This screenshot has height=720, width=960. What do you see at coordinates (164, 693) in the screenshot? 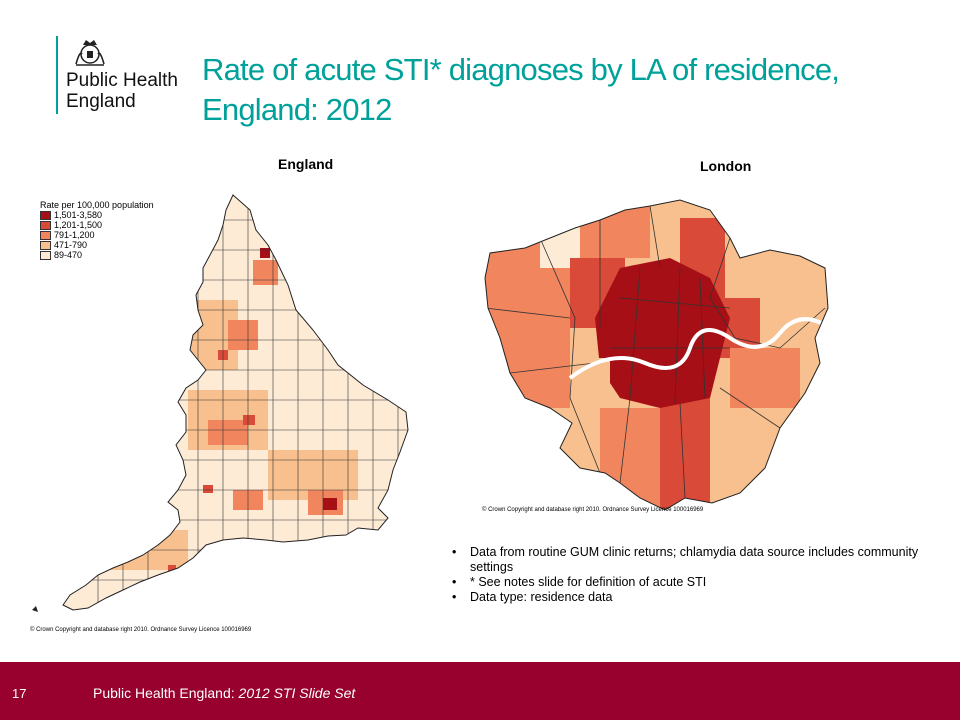
I see `footer-org: Public Health England:` at bounding box center [164, 693].